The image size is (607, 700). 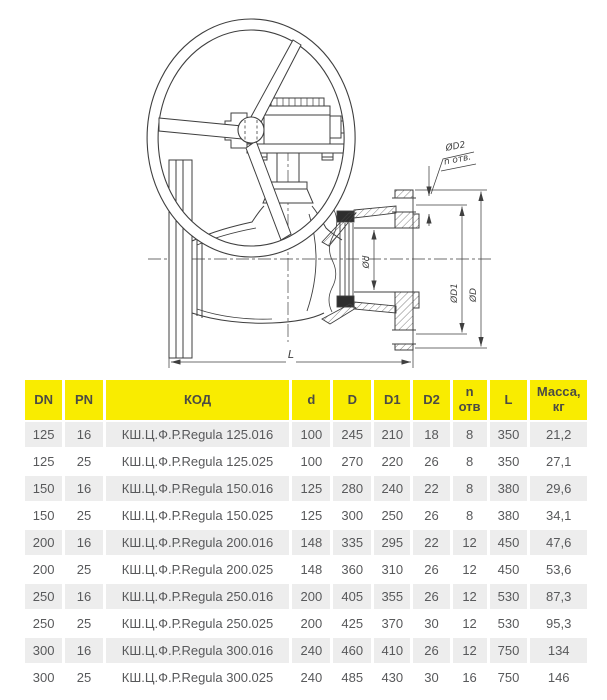 What do you see at coordinates (333, 261) in the screenshot?
I see `break-line` at bounding box center [333, 261].